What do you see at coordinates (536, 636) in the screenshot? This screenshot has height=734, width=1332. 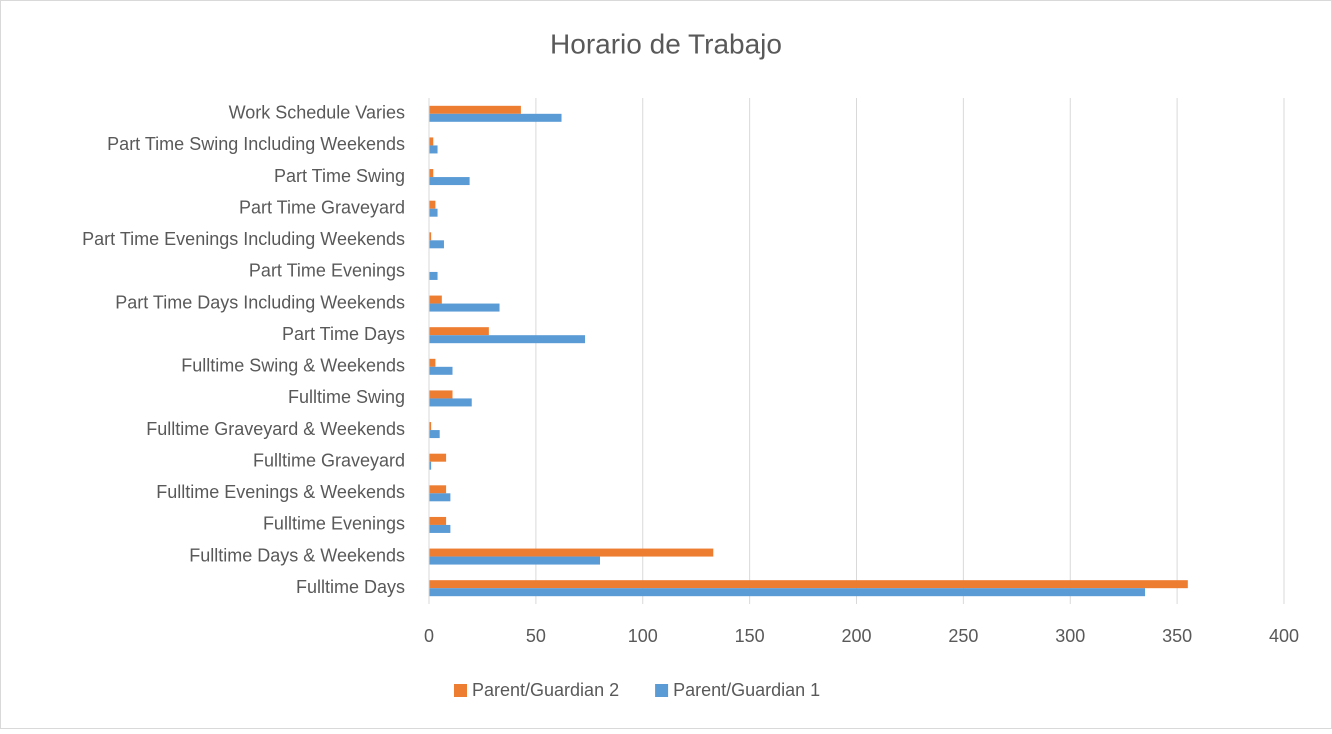 I see `x-tick-label: 50` at bounding box center [536, 636].